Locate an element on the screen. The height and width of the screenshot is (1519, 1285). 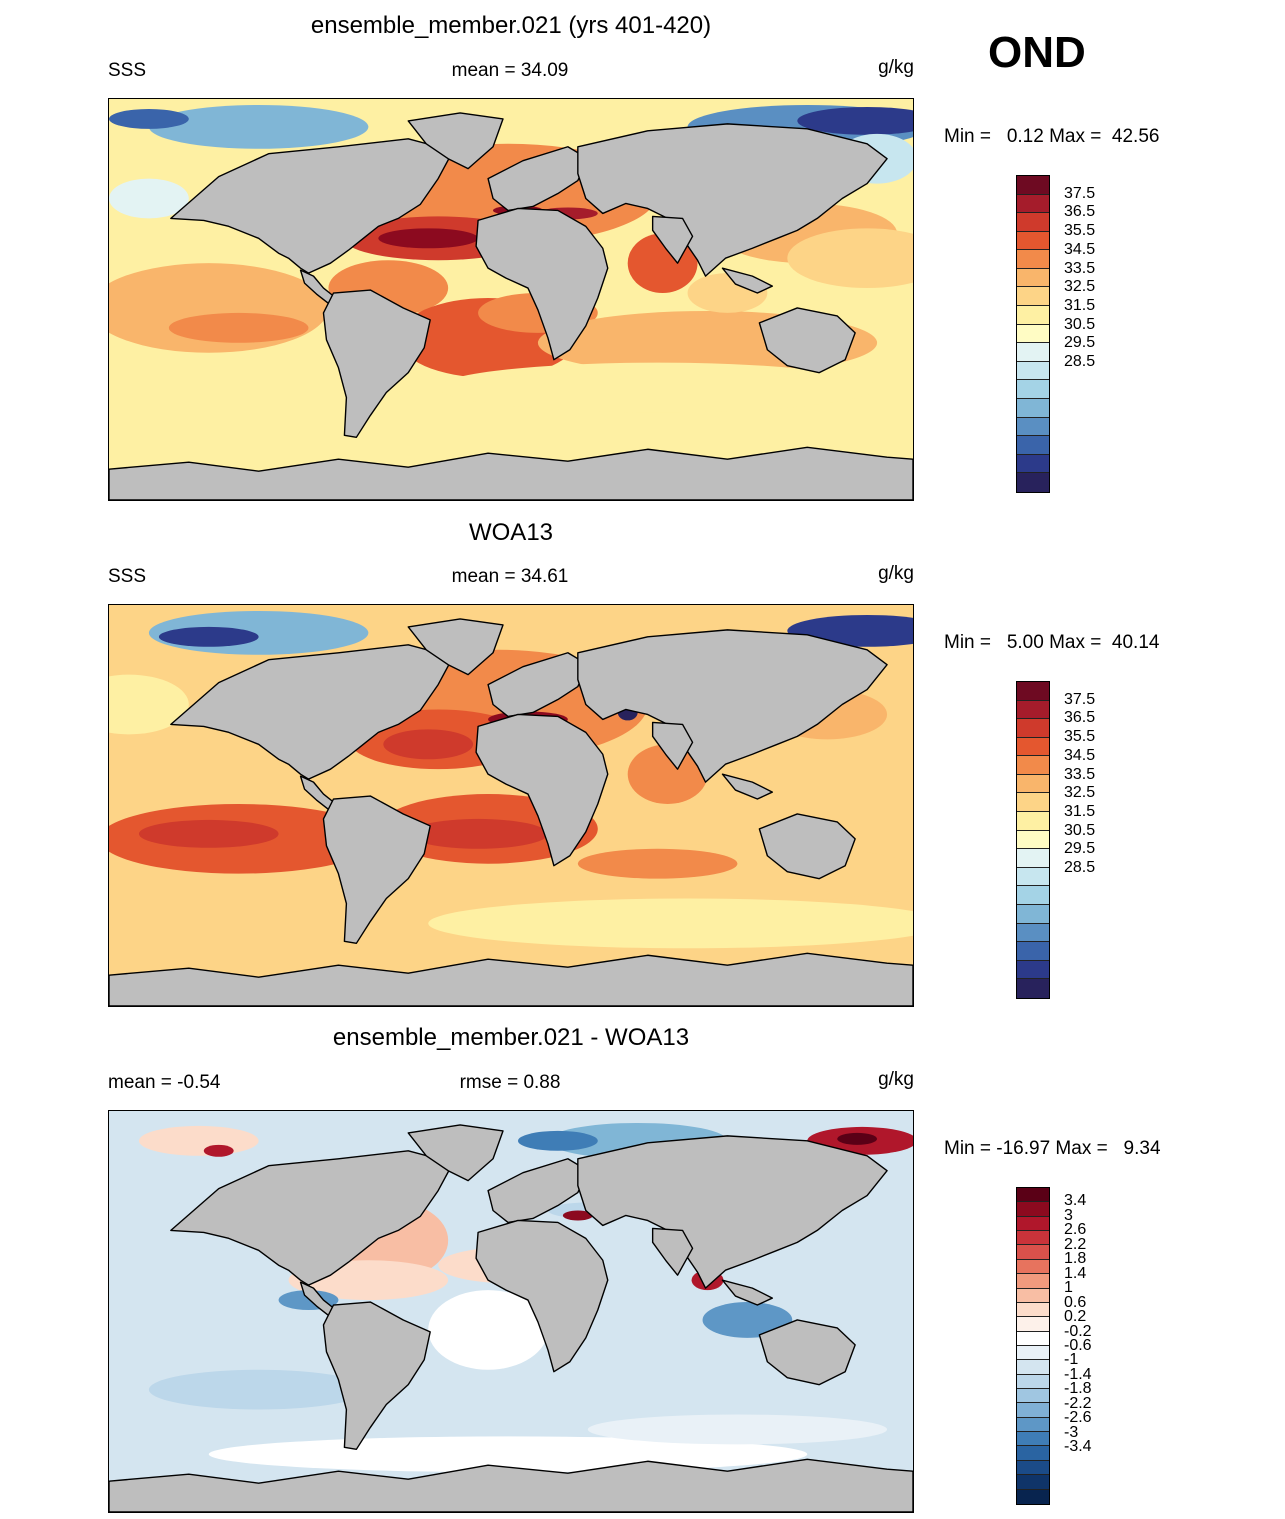
colorbar-tick-label: 0.6 is located at coordinates (1075, 1302).